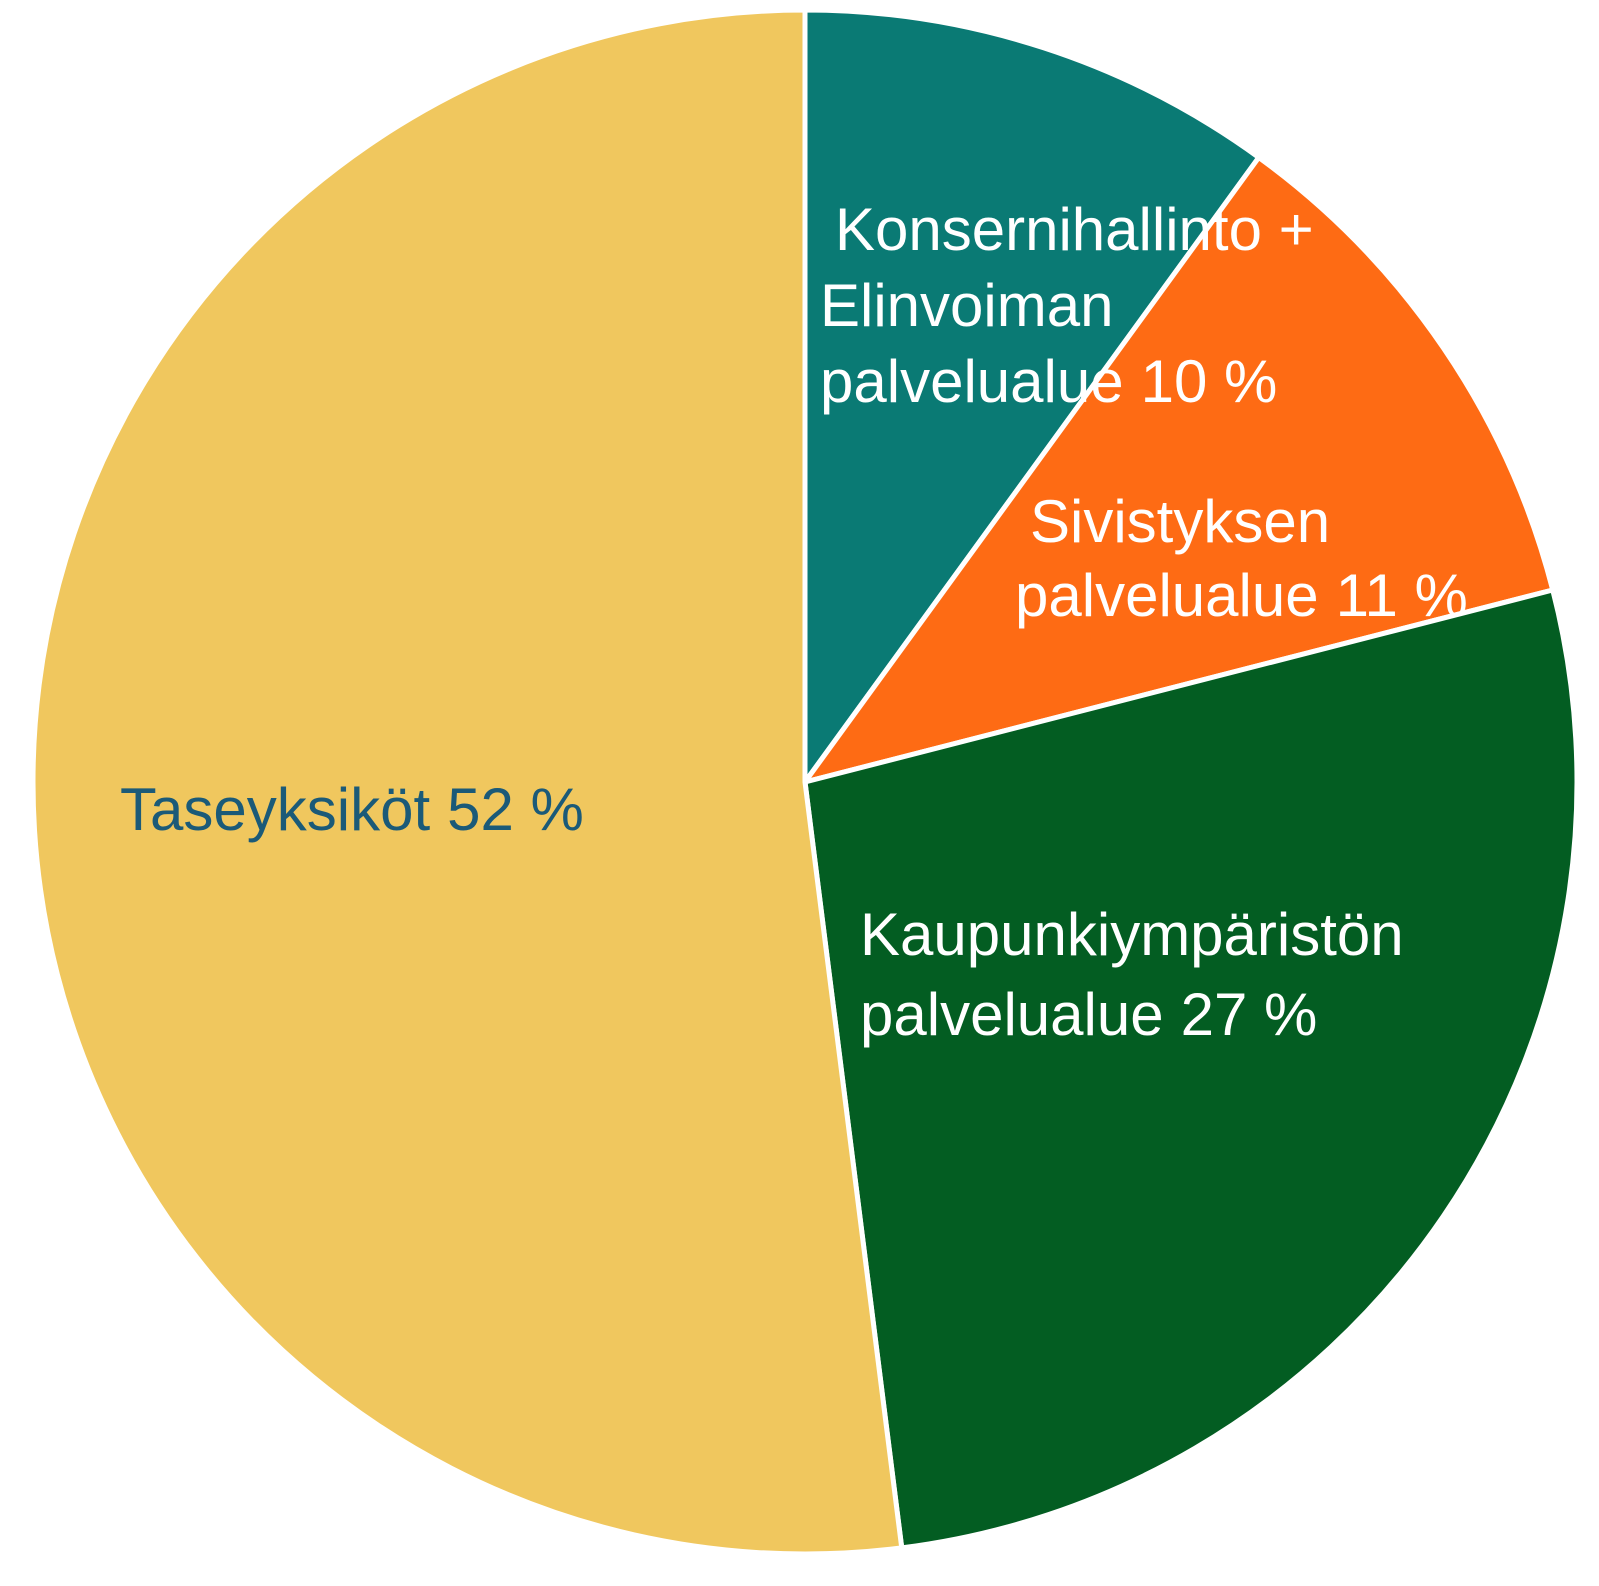 The image size is (1599, 1586). I want to click on slice-label: Konsernihallinto + Elinvoiman palvelualue, so click(1067, 305).